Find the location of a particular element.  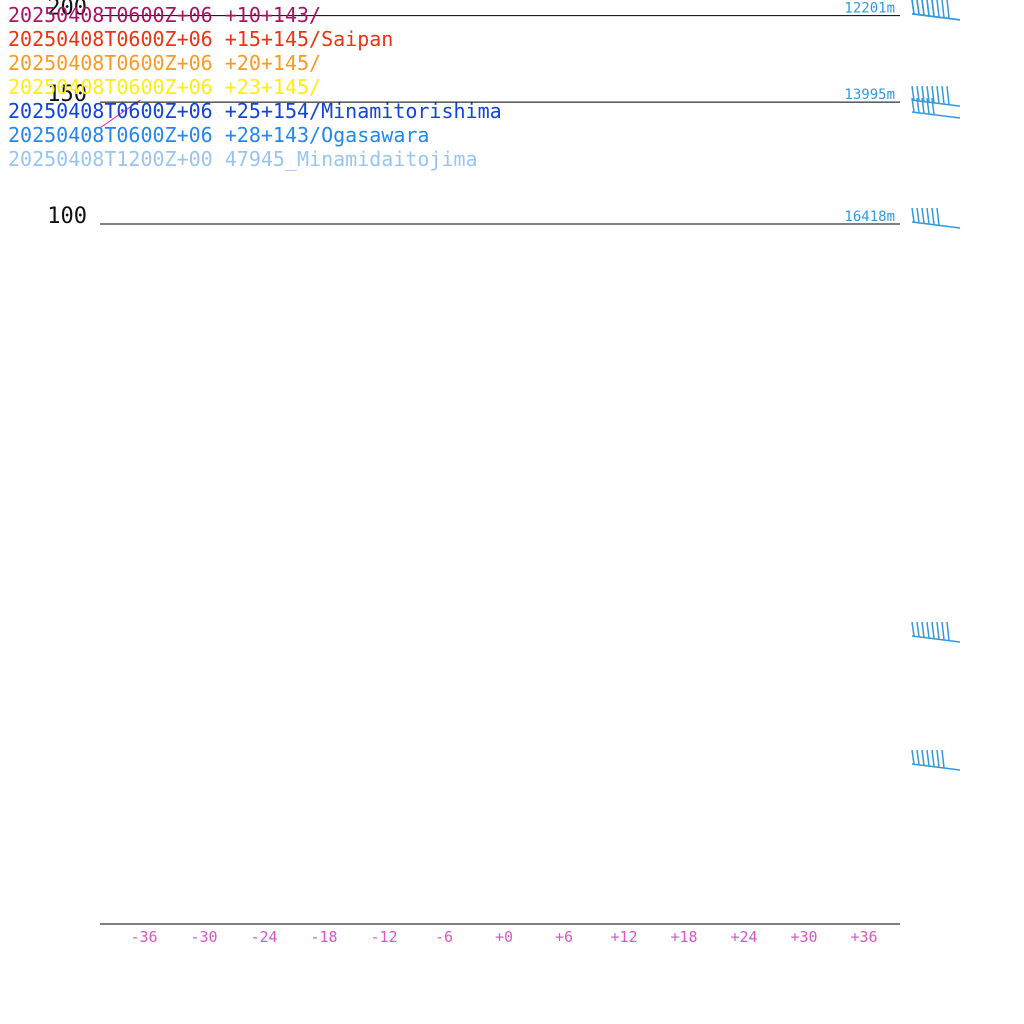

x-tick-label: -30 is located at coordinates (203, 937).